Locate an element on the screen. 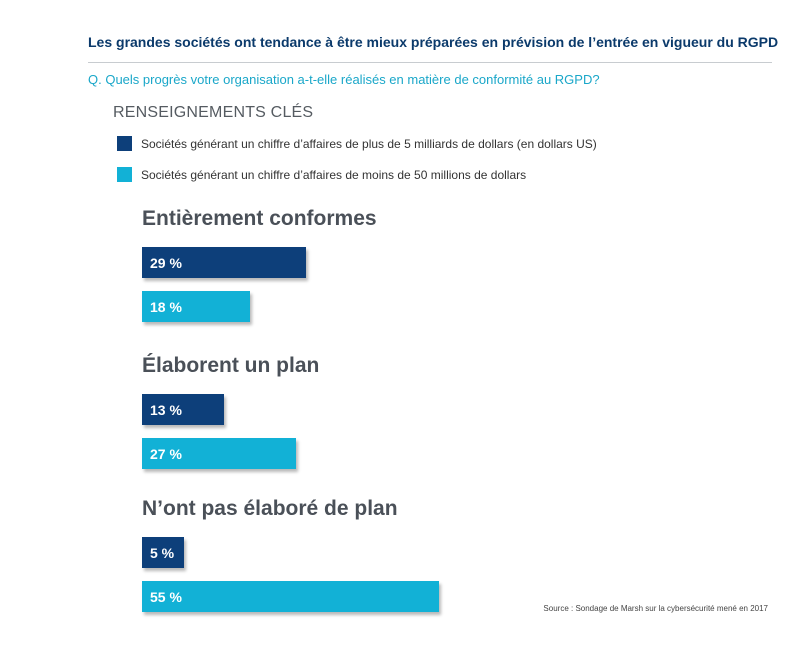 Image resolution: width=800 pixels, height=650 pixels. data-label: 27 % is located at coordinates (166, 453).